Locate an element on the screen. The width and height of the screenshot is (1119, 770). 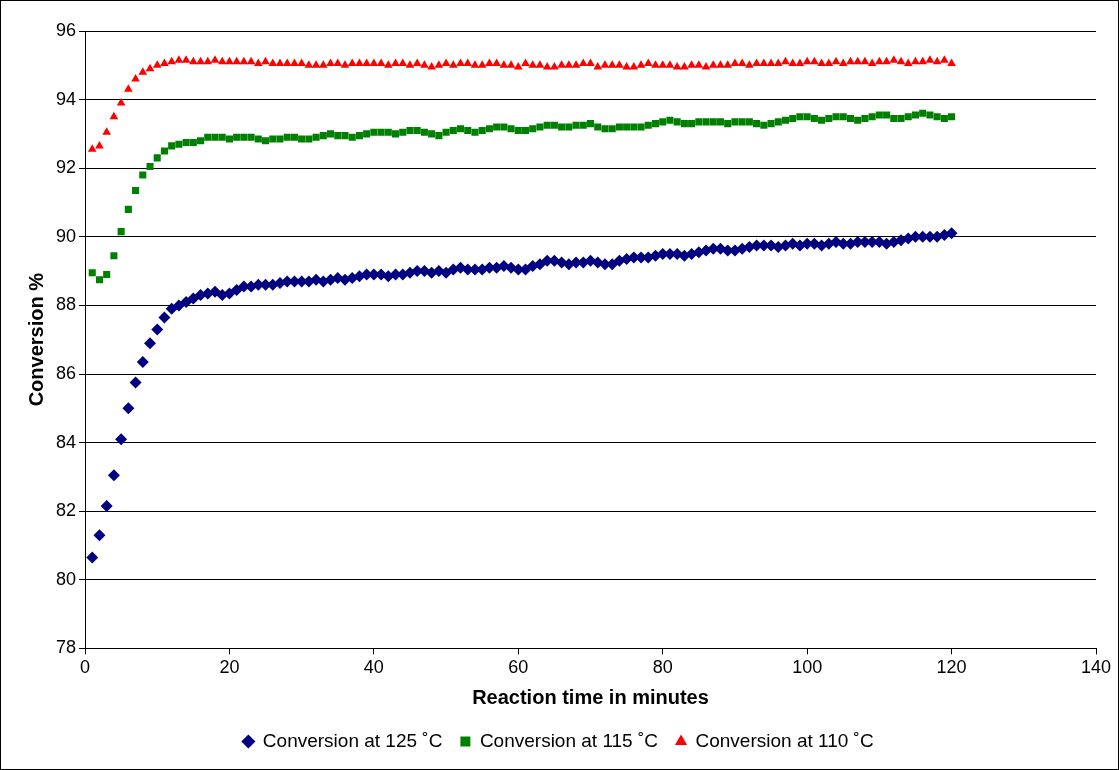
y-tick-label: 78 is located at coordinates (66, 647).